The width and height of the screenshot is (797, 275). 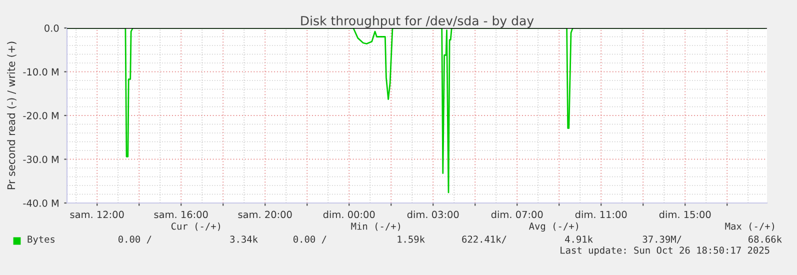 I want to click on x-tick-label: sam. 12:00, so click(x=97, y=214).